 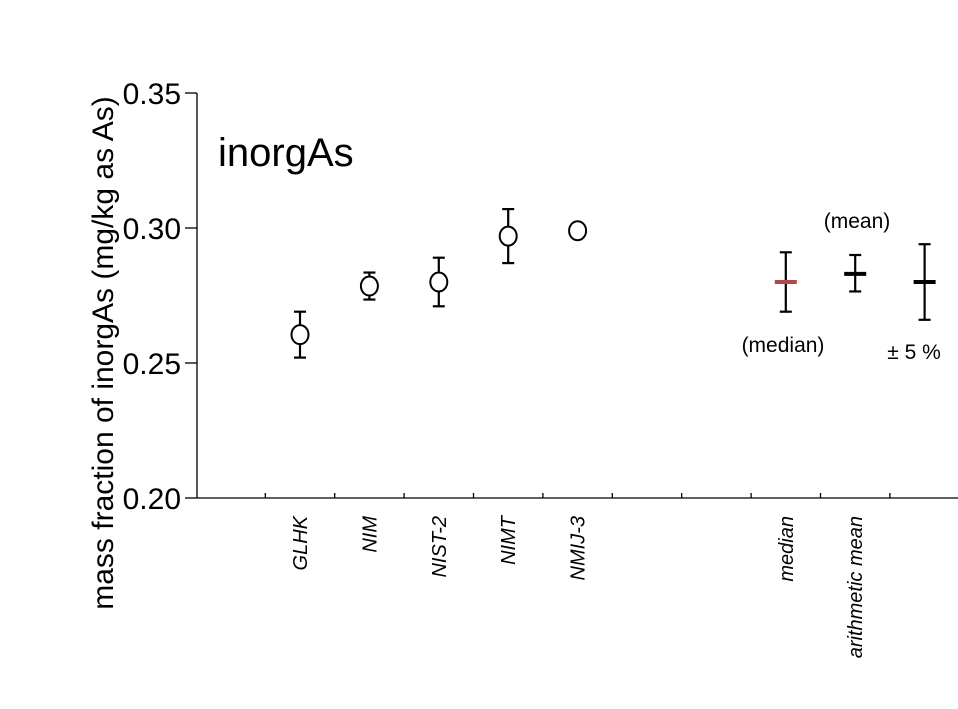 I want to click on chart-title: inorgAs, so click(x=286, y=153).